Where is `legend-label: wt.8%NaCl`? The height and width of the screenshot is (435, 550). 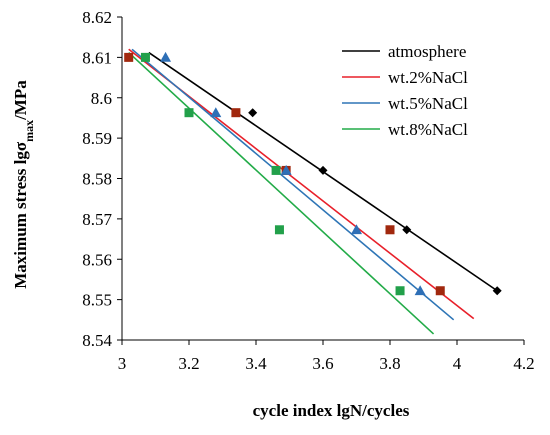
legend-label: wt.8%NaCl is located at coordinates (428, 129).